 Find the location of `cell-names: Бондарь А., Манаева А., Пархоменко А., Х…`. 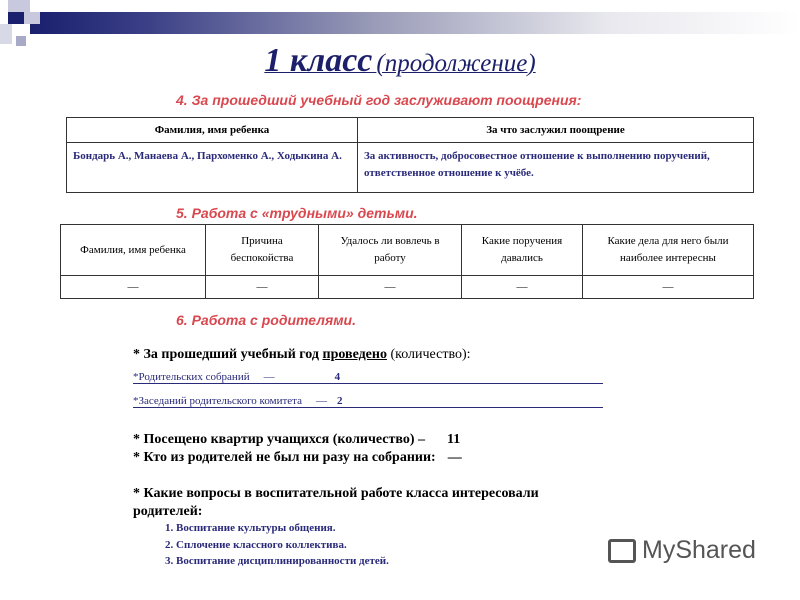

cell-names: Бондарь А., Манаева А., Пархоменко А., Х… is located at coordinates (212, 167).